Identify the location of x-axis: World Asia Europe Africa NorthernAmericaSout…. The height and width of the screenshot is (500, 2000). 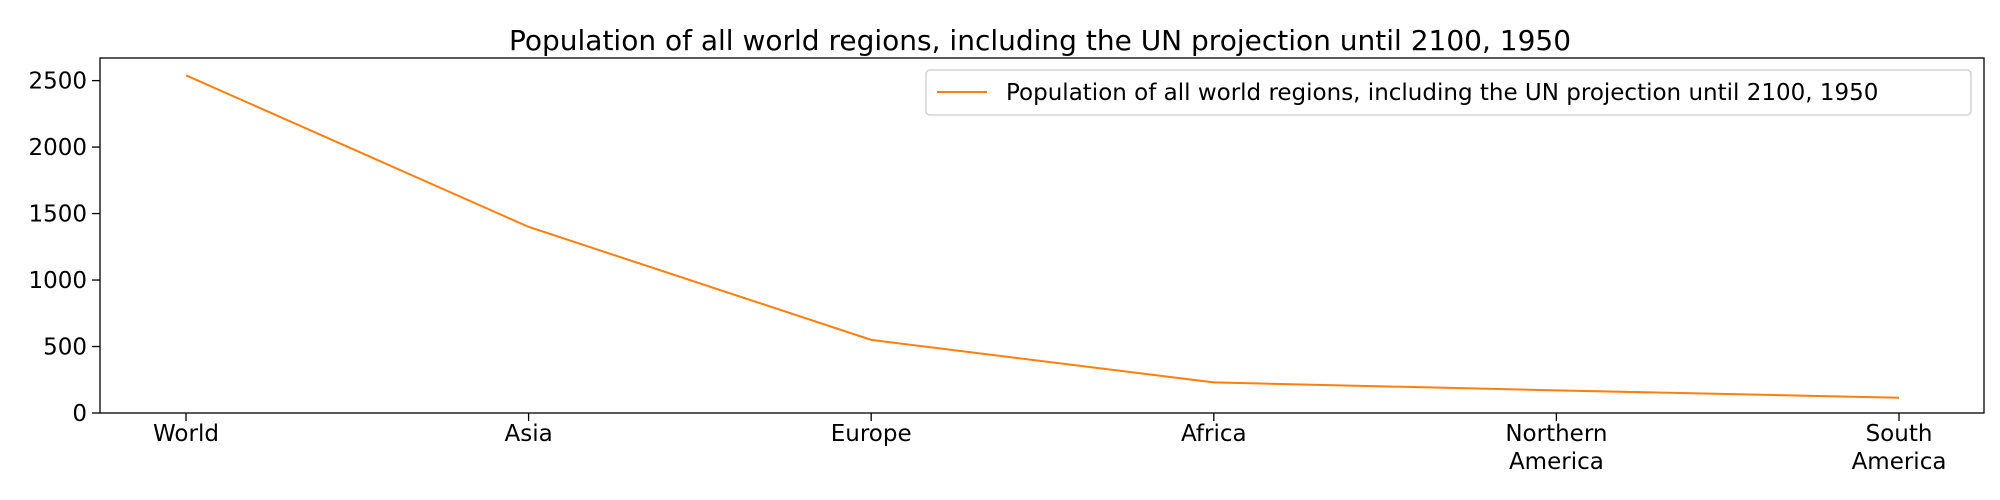
(1049, 444).